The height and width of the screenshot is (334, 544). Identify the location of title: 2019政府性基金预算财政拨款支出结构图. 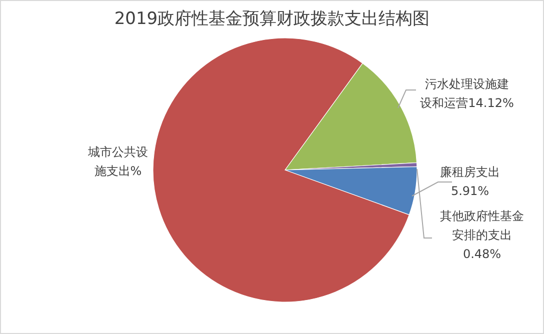
(272, 19).